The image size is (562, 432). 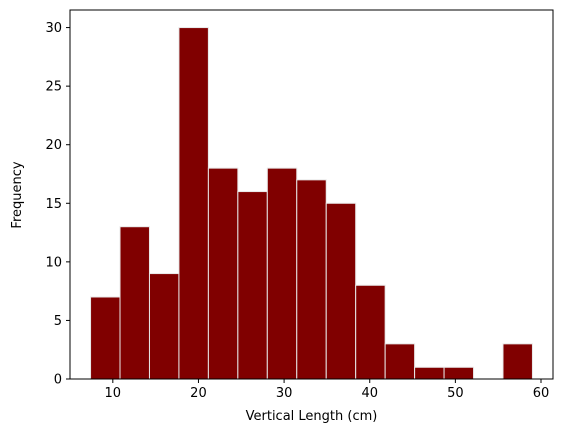 What do you see at coordinates (53, 87) in the screenshot?
I see `y-tick-label: 25` at bounding box center [53, 87].